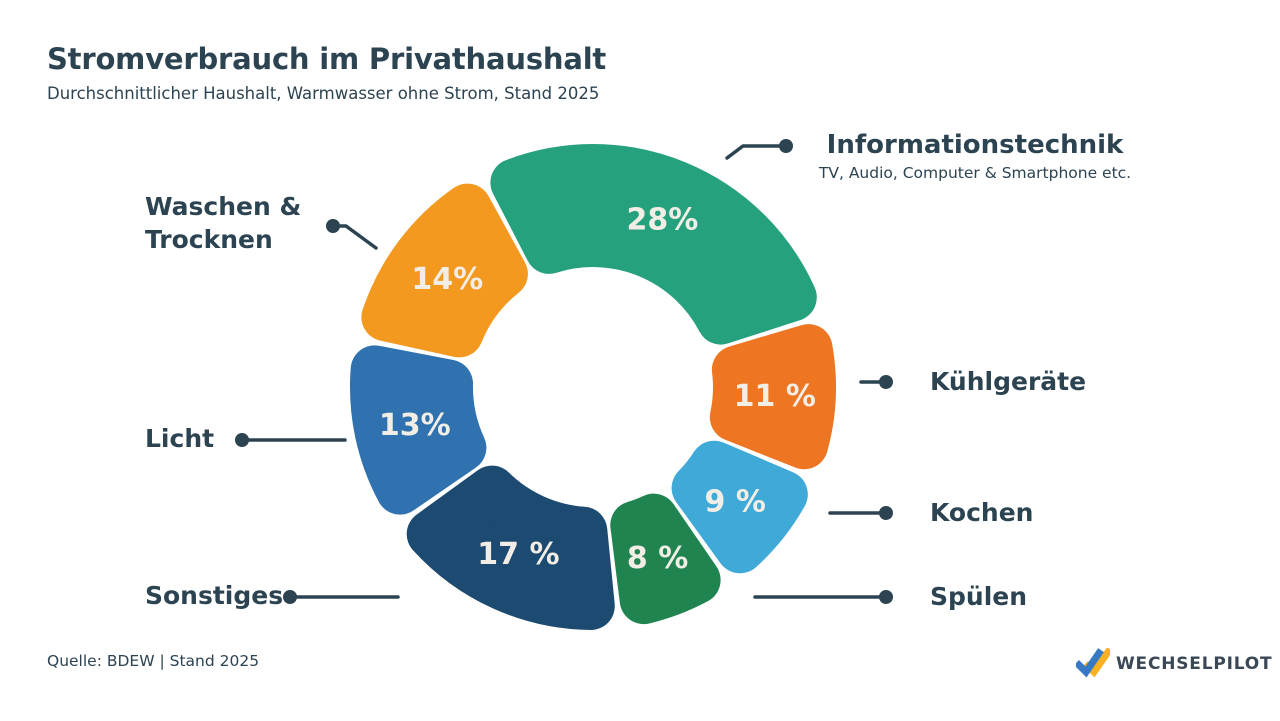 The image size is (1280, 721). What do you see at coordinates (982, 512) in the screenshot?
I see `category-label-kochen: Kochen` at bounding box center [982, 512].